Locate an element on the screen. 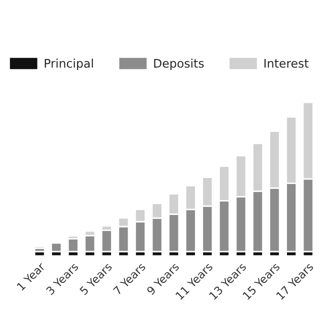  legend-label: Principal is located at coordinates (68, 64).